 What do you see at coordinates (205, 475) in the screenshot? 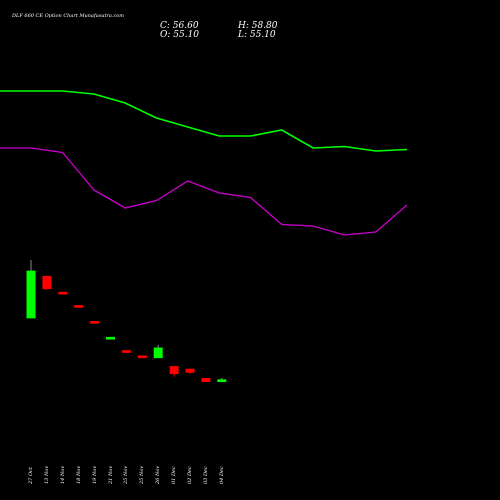
I see `x-tick-label: 03 Dec` at bounding box center [205, 475].